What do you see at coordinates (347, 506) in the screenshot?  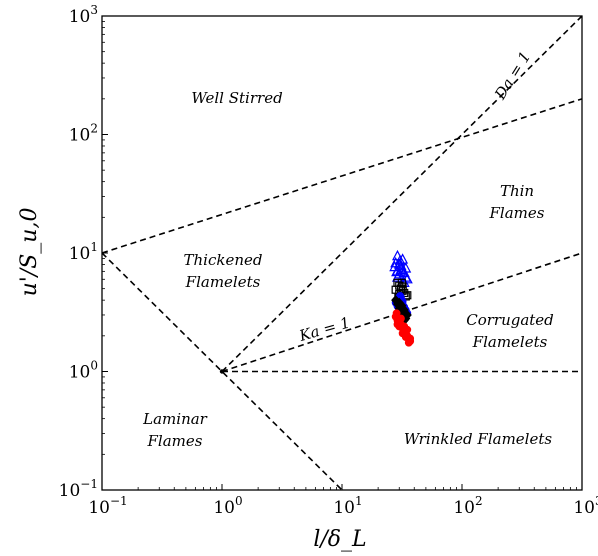 I see `x-tick-label: 10¹` at bounding box center [347, 506].